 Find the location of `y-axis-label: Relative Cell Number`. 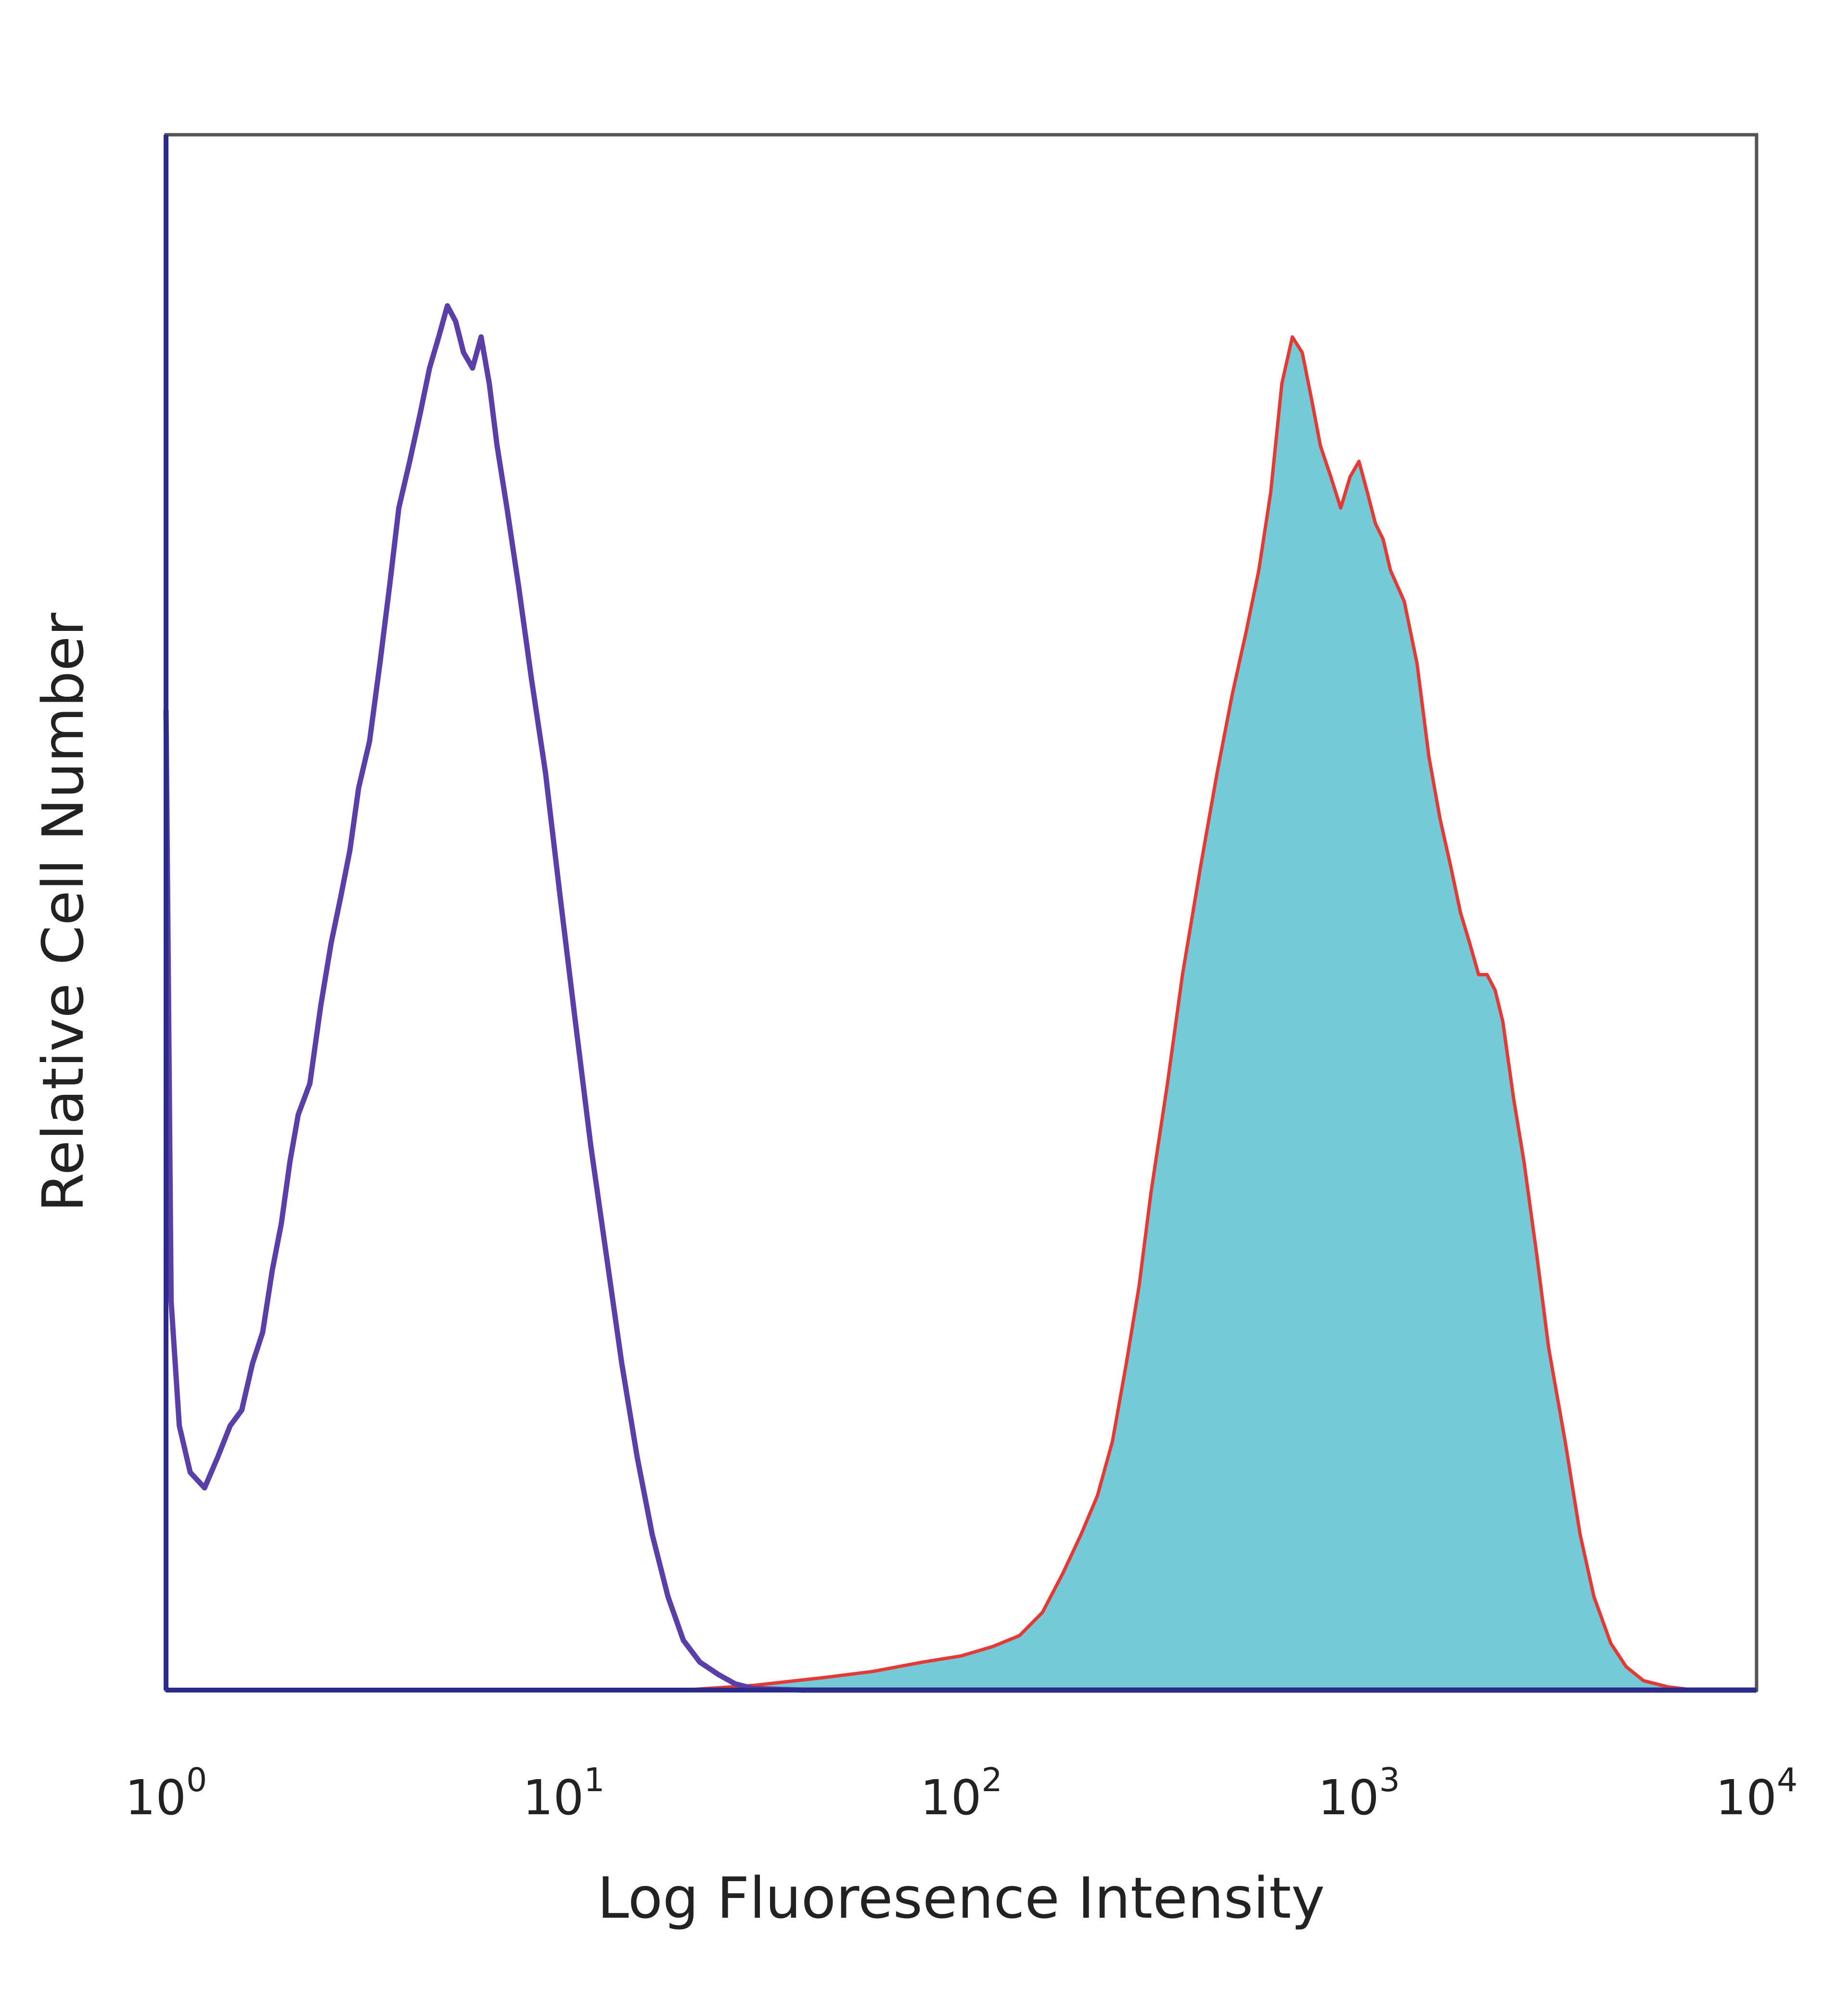

y-axis-label: Relative Cell Number is located at coordinates (63, 912).